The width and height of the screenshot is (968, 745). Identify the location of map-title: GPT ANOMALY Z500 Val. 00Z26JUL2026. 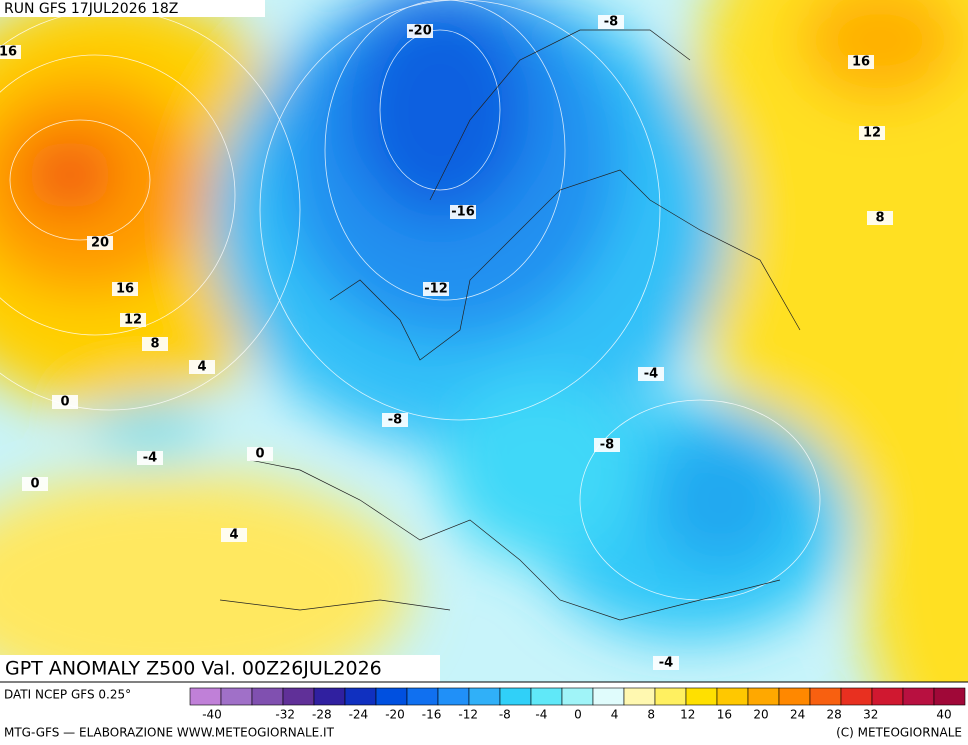
(193, 669).